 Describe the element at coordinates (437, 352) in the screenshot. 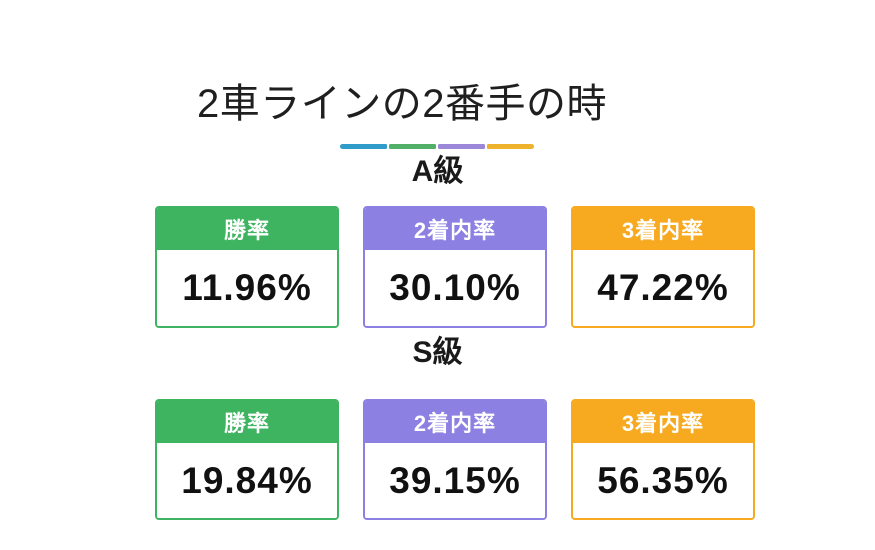

I see `section-label-s-class: S級` at that location.